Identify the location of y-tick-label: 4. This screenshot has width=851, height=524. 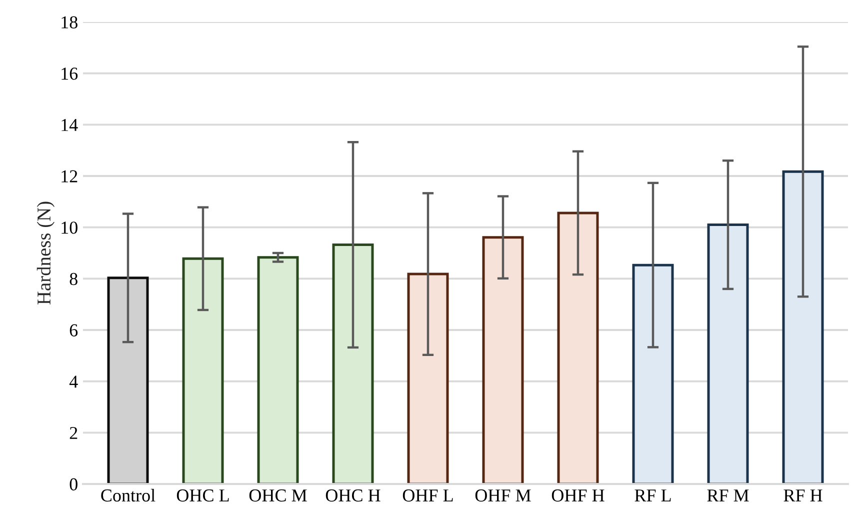
(73, 382).